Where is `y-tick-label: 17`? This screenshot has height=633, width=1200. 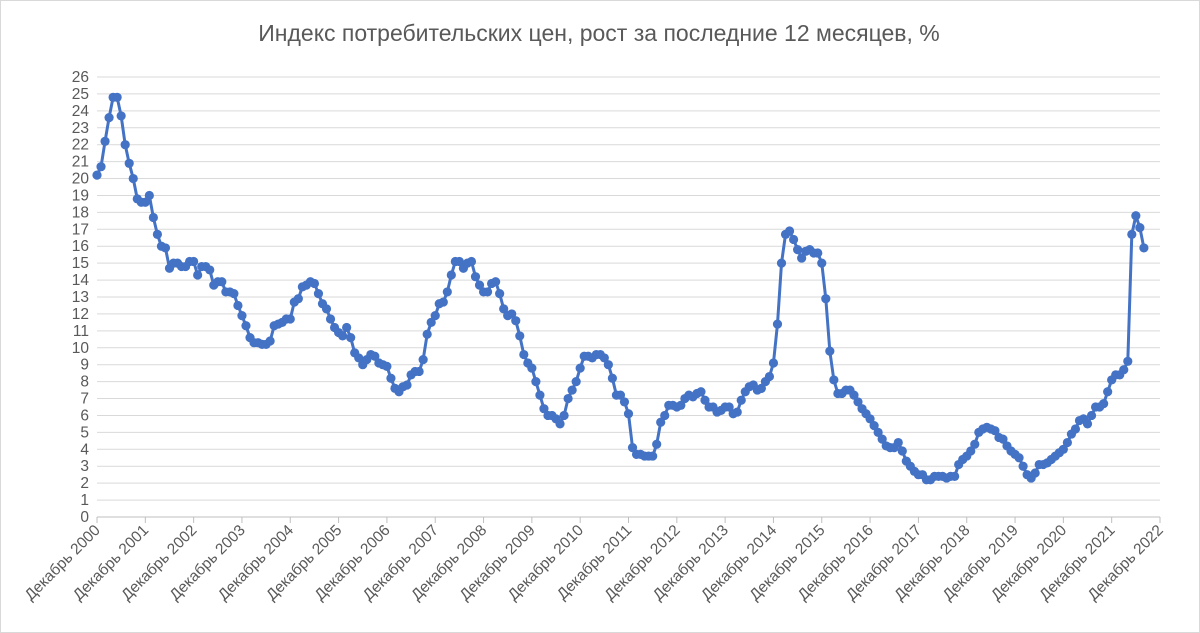 y-tick-label: 17 is located at coordinates (80, 229).